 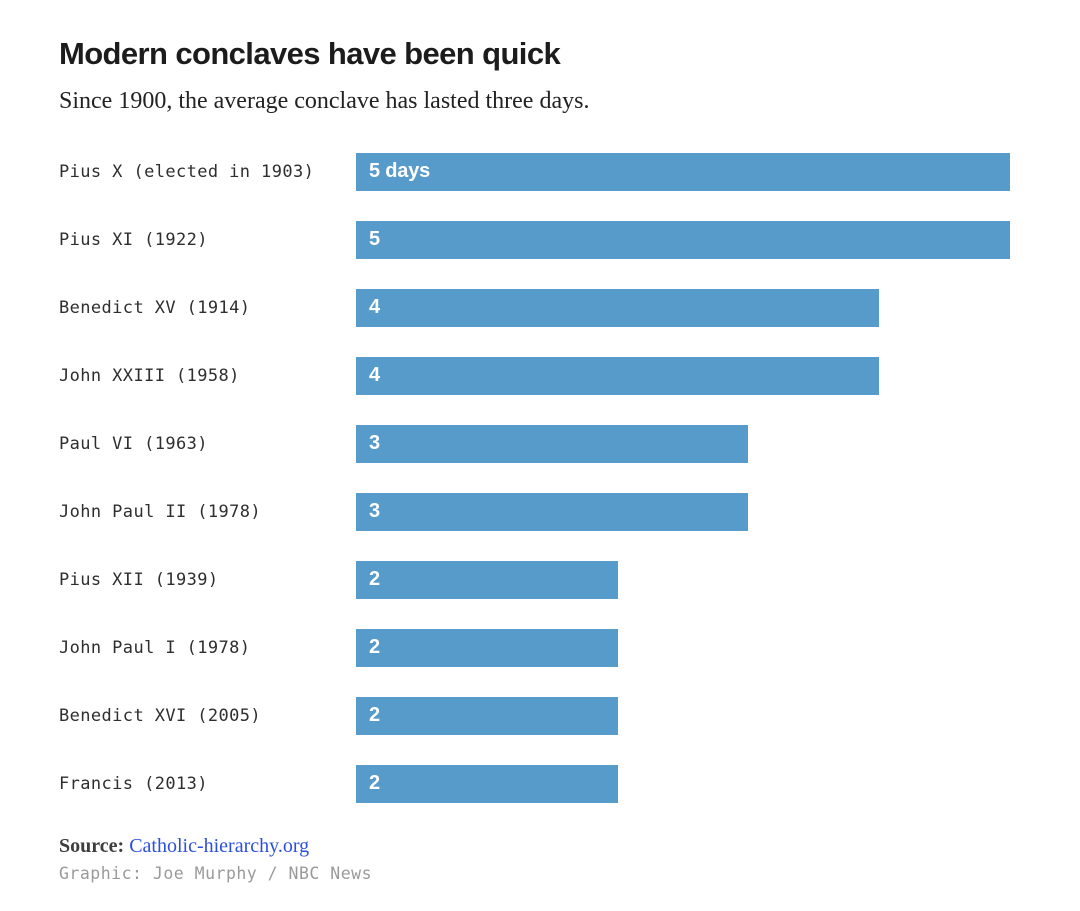 I want to click on category-label: Pius XII (1939), so click(x=139, y=579).